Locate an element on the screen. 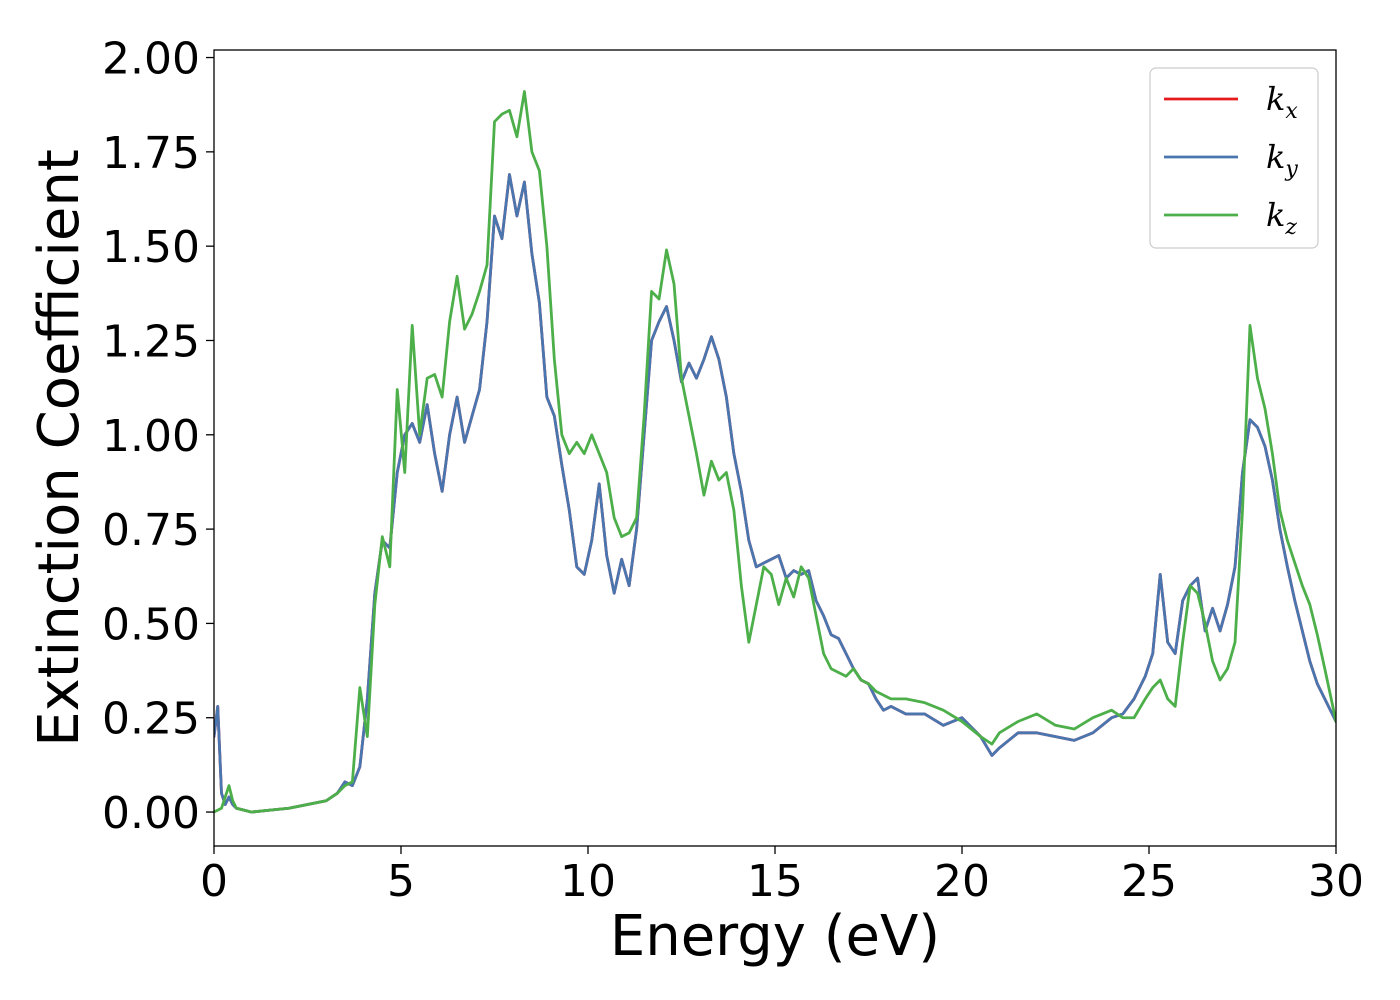 The image size is (1400, 1000). x-tick-label: 15 is located at coordinates (775, 881).